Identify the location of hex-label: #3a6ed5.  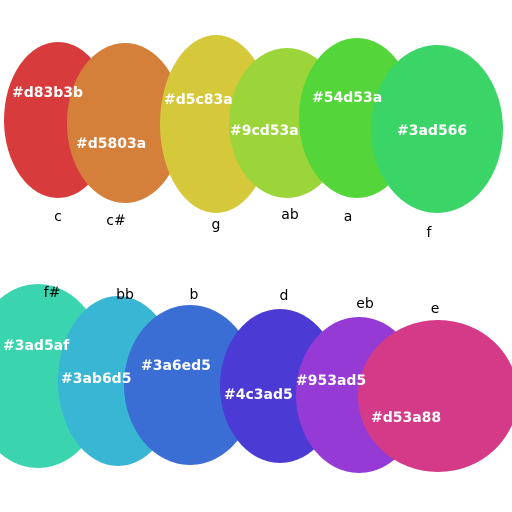
(176, 366).